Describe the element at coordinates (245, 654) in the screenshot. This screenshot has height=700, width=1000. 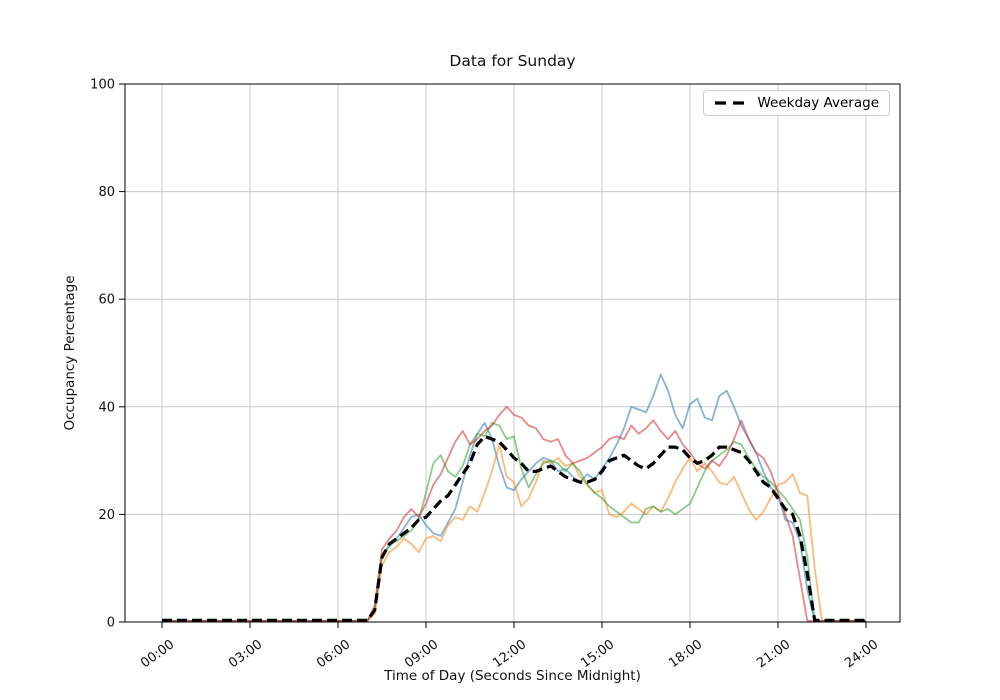
I see `x-tick-label: 03:00` at that location.